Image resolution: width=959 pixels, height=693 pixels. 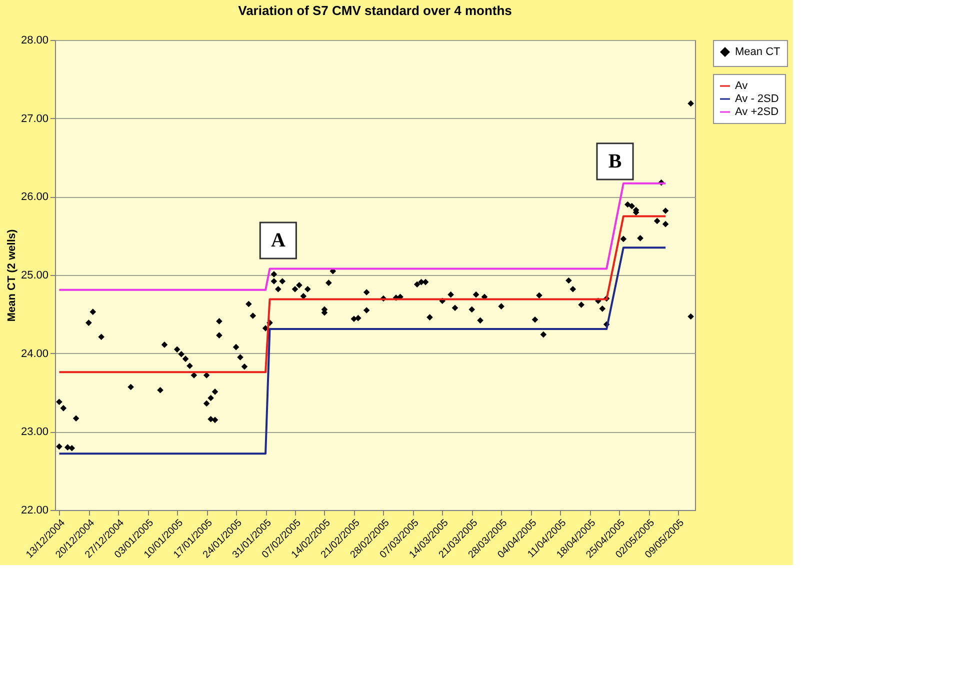 What do you see at coordinates (741, 86) in the screenshot?
I see `legend-label: Av` at bounding box center [741, 86].